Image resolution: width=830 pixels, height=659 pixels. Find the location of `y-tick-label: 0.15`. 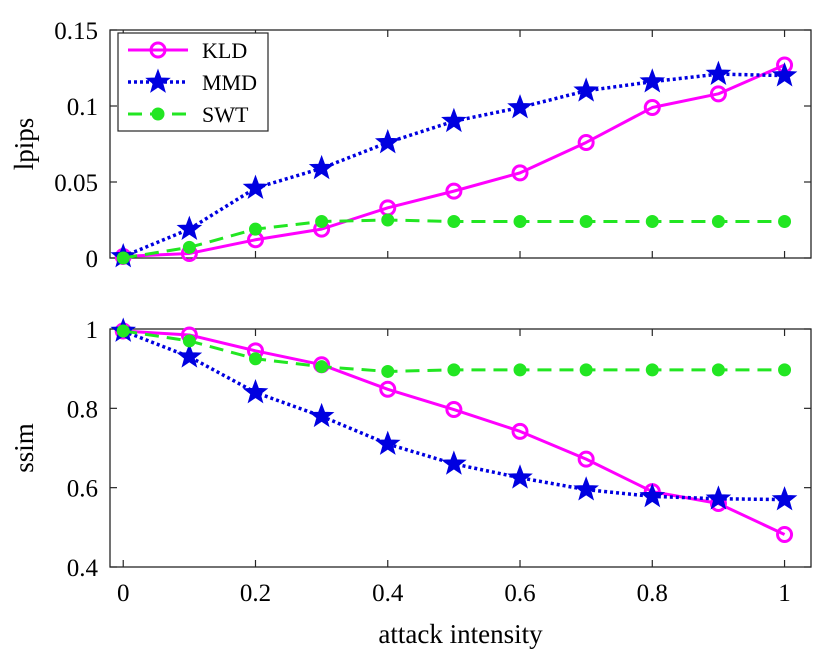

y-tick-label: 0.15 is located at coordinates (76, 31).